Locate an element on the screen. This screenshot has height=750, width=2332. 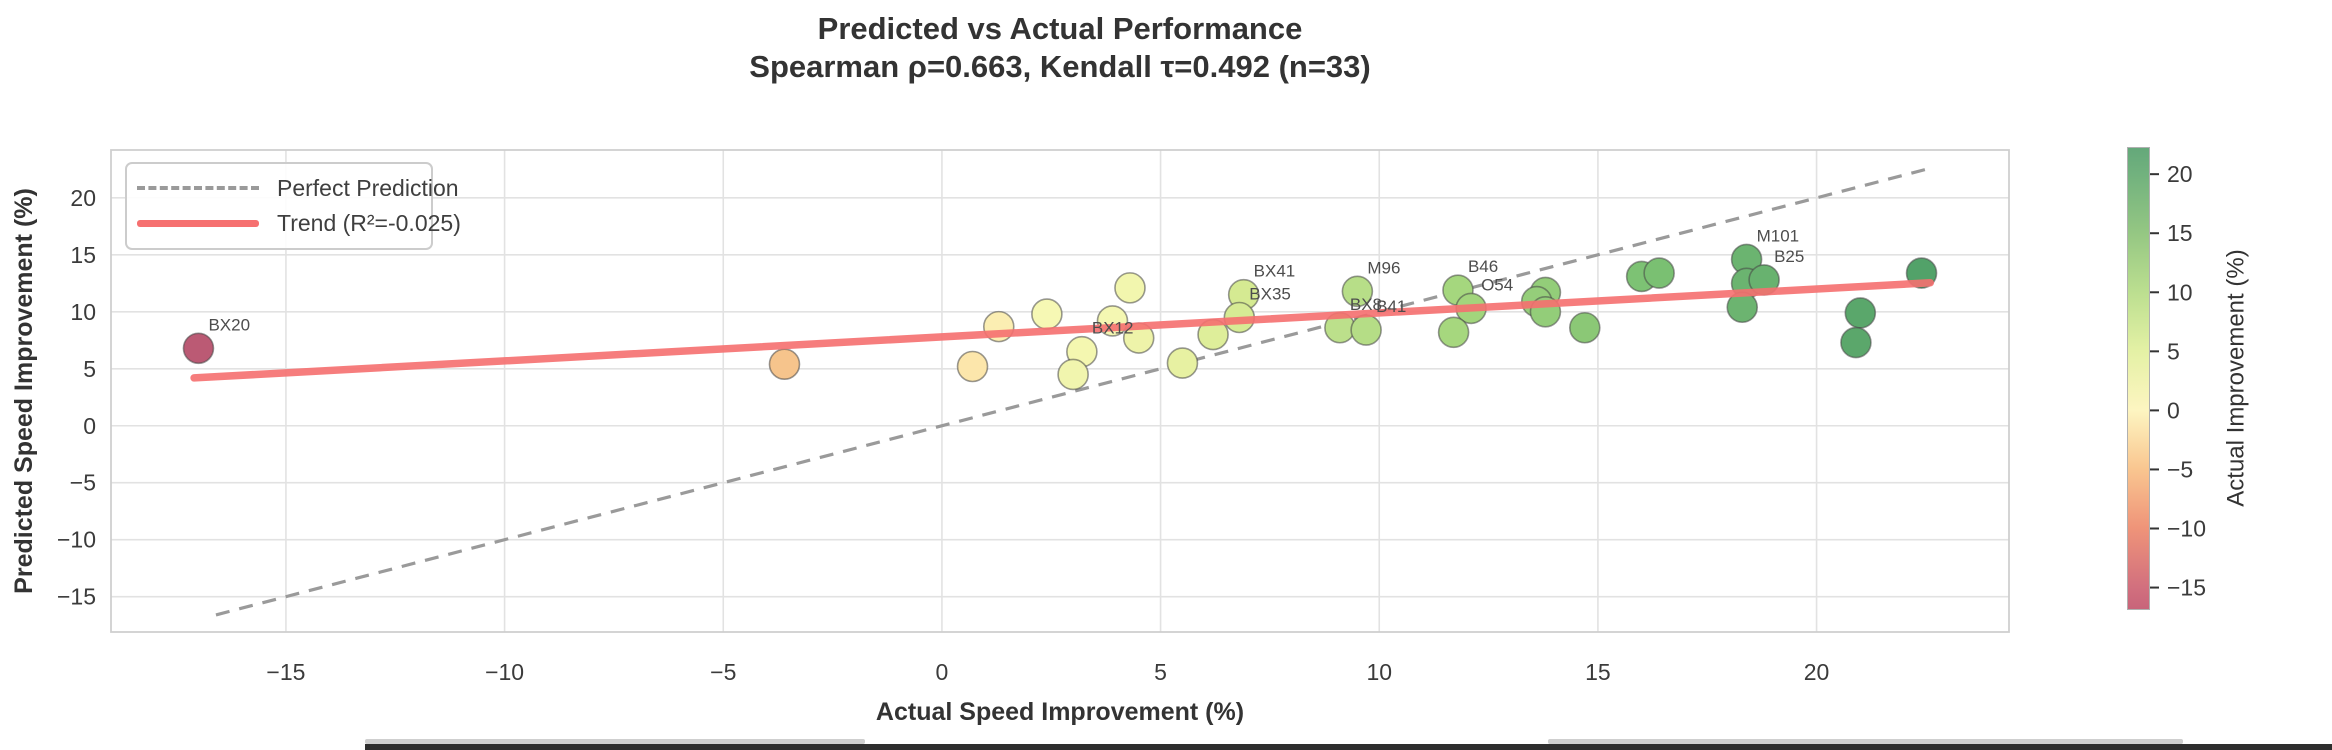
x-tick-label: −15 is located at coordinates (285, 672).